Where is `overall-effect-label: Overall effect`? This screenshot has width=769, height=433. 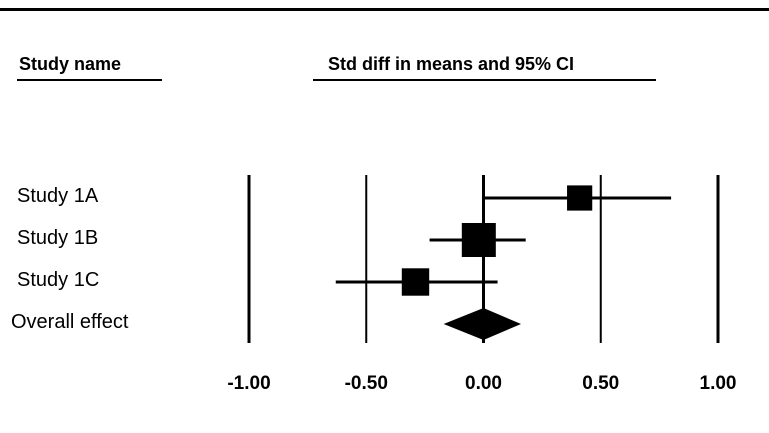 overall-effect-label: Overall effect is located at coordinates (70, 322).